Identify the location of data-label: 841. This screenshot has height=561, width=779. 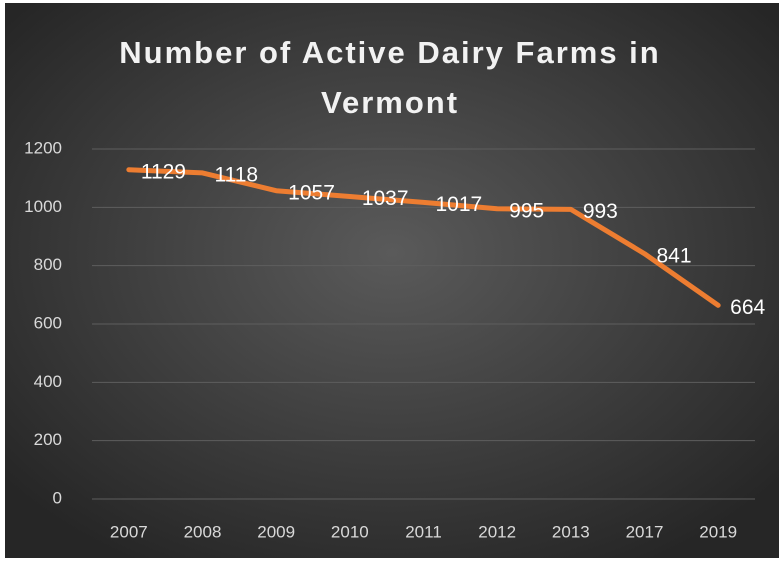
(674, 255).